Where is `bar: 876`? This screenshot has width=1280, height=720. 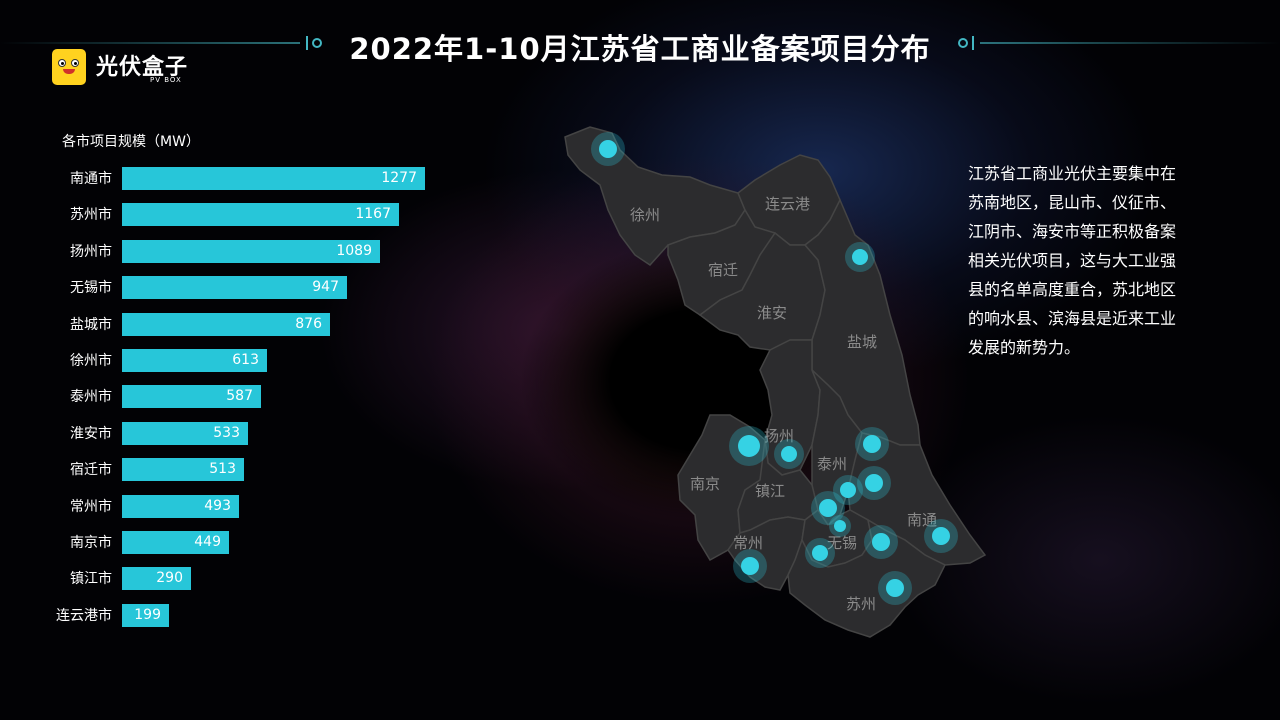
bar: 876 is located at coordinates (226, 324).